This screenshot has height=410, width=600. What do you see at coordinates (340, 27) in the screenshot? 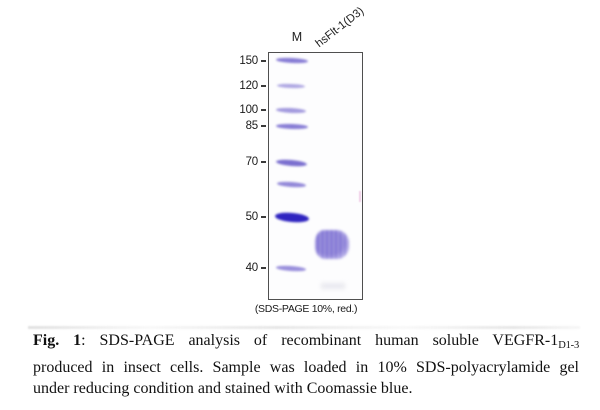
I see `sample-lane-label: hsFlt-1(D3)` at bounding box center [340, 27].